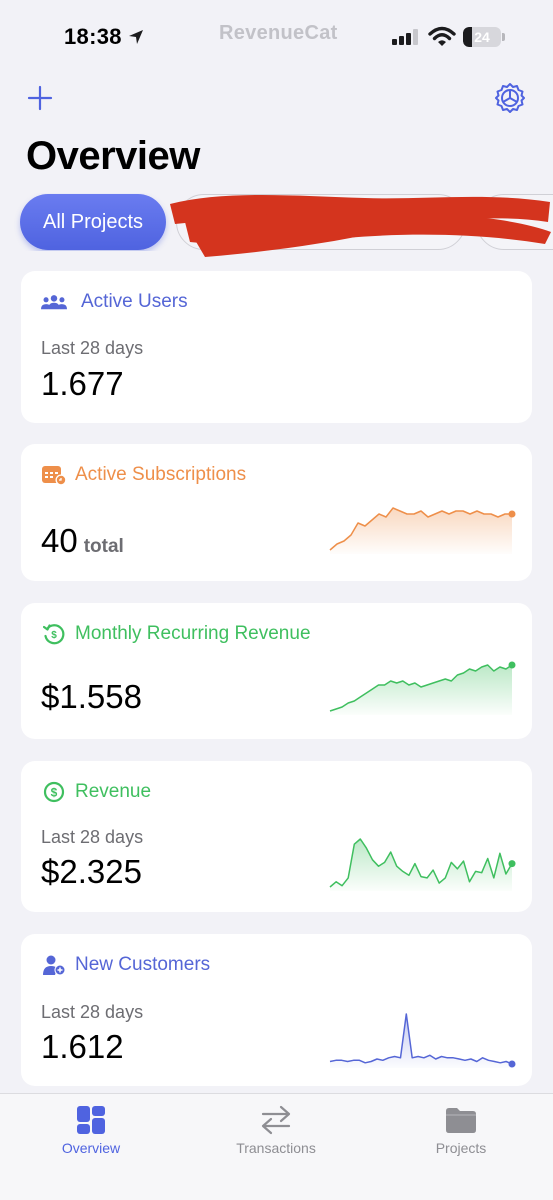  What do you see at coordinates (461, 1148) in the screenshot?
I see `tab-label: Projects` at bounding box center [461, 1148].